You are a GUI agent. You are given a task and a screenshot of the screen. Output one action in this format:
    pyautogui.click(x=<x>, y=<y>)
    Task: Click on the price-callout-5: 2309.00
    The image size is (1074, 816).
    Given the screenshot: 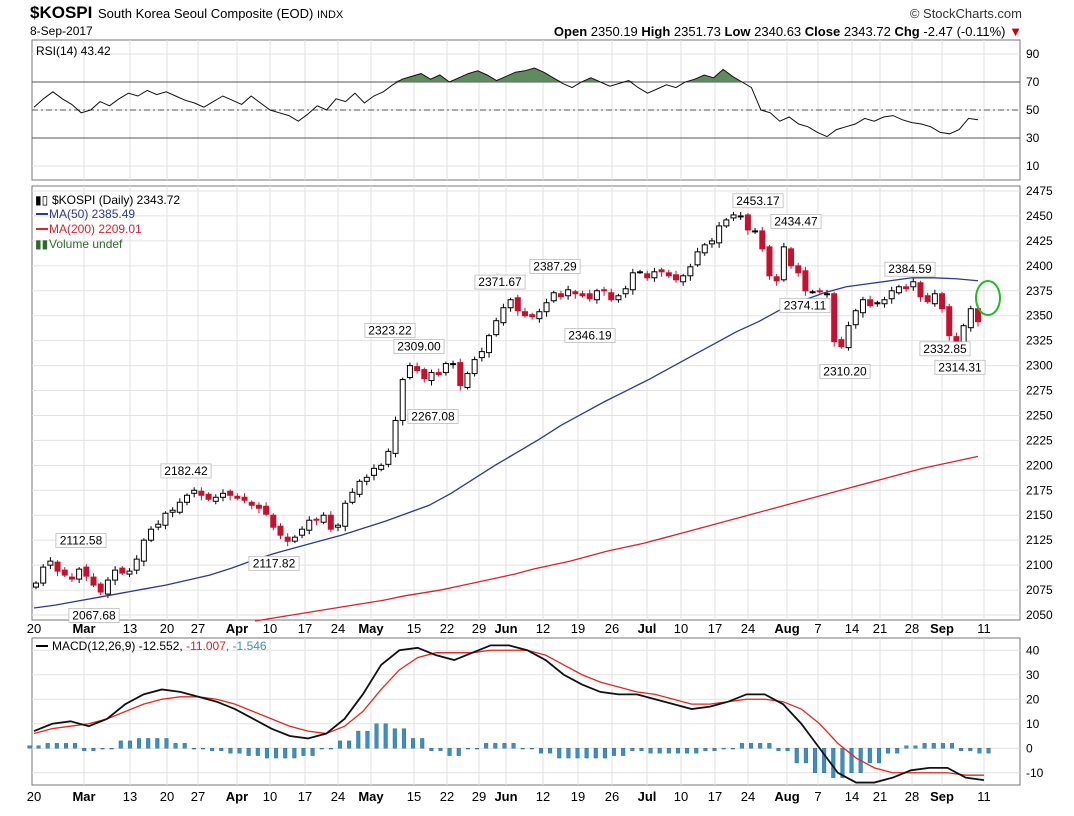 What is the action you would take?
    pyautogui.click(x=419, y=347)
    